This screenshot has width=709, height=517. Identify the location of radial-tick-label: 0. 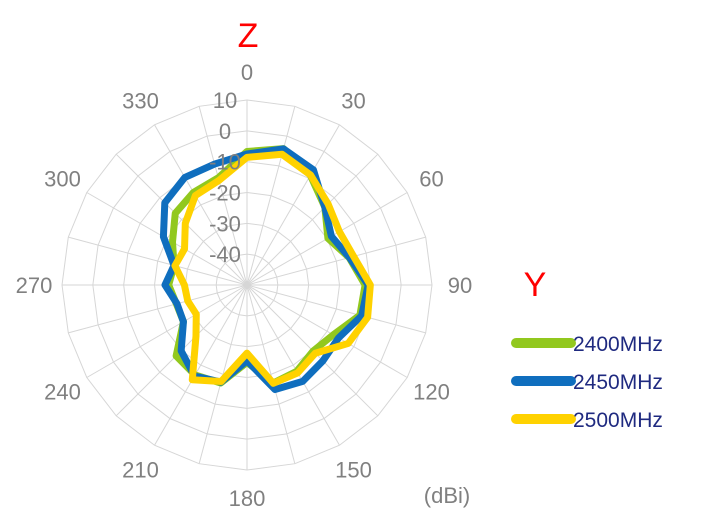
(225, 131).